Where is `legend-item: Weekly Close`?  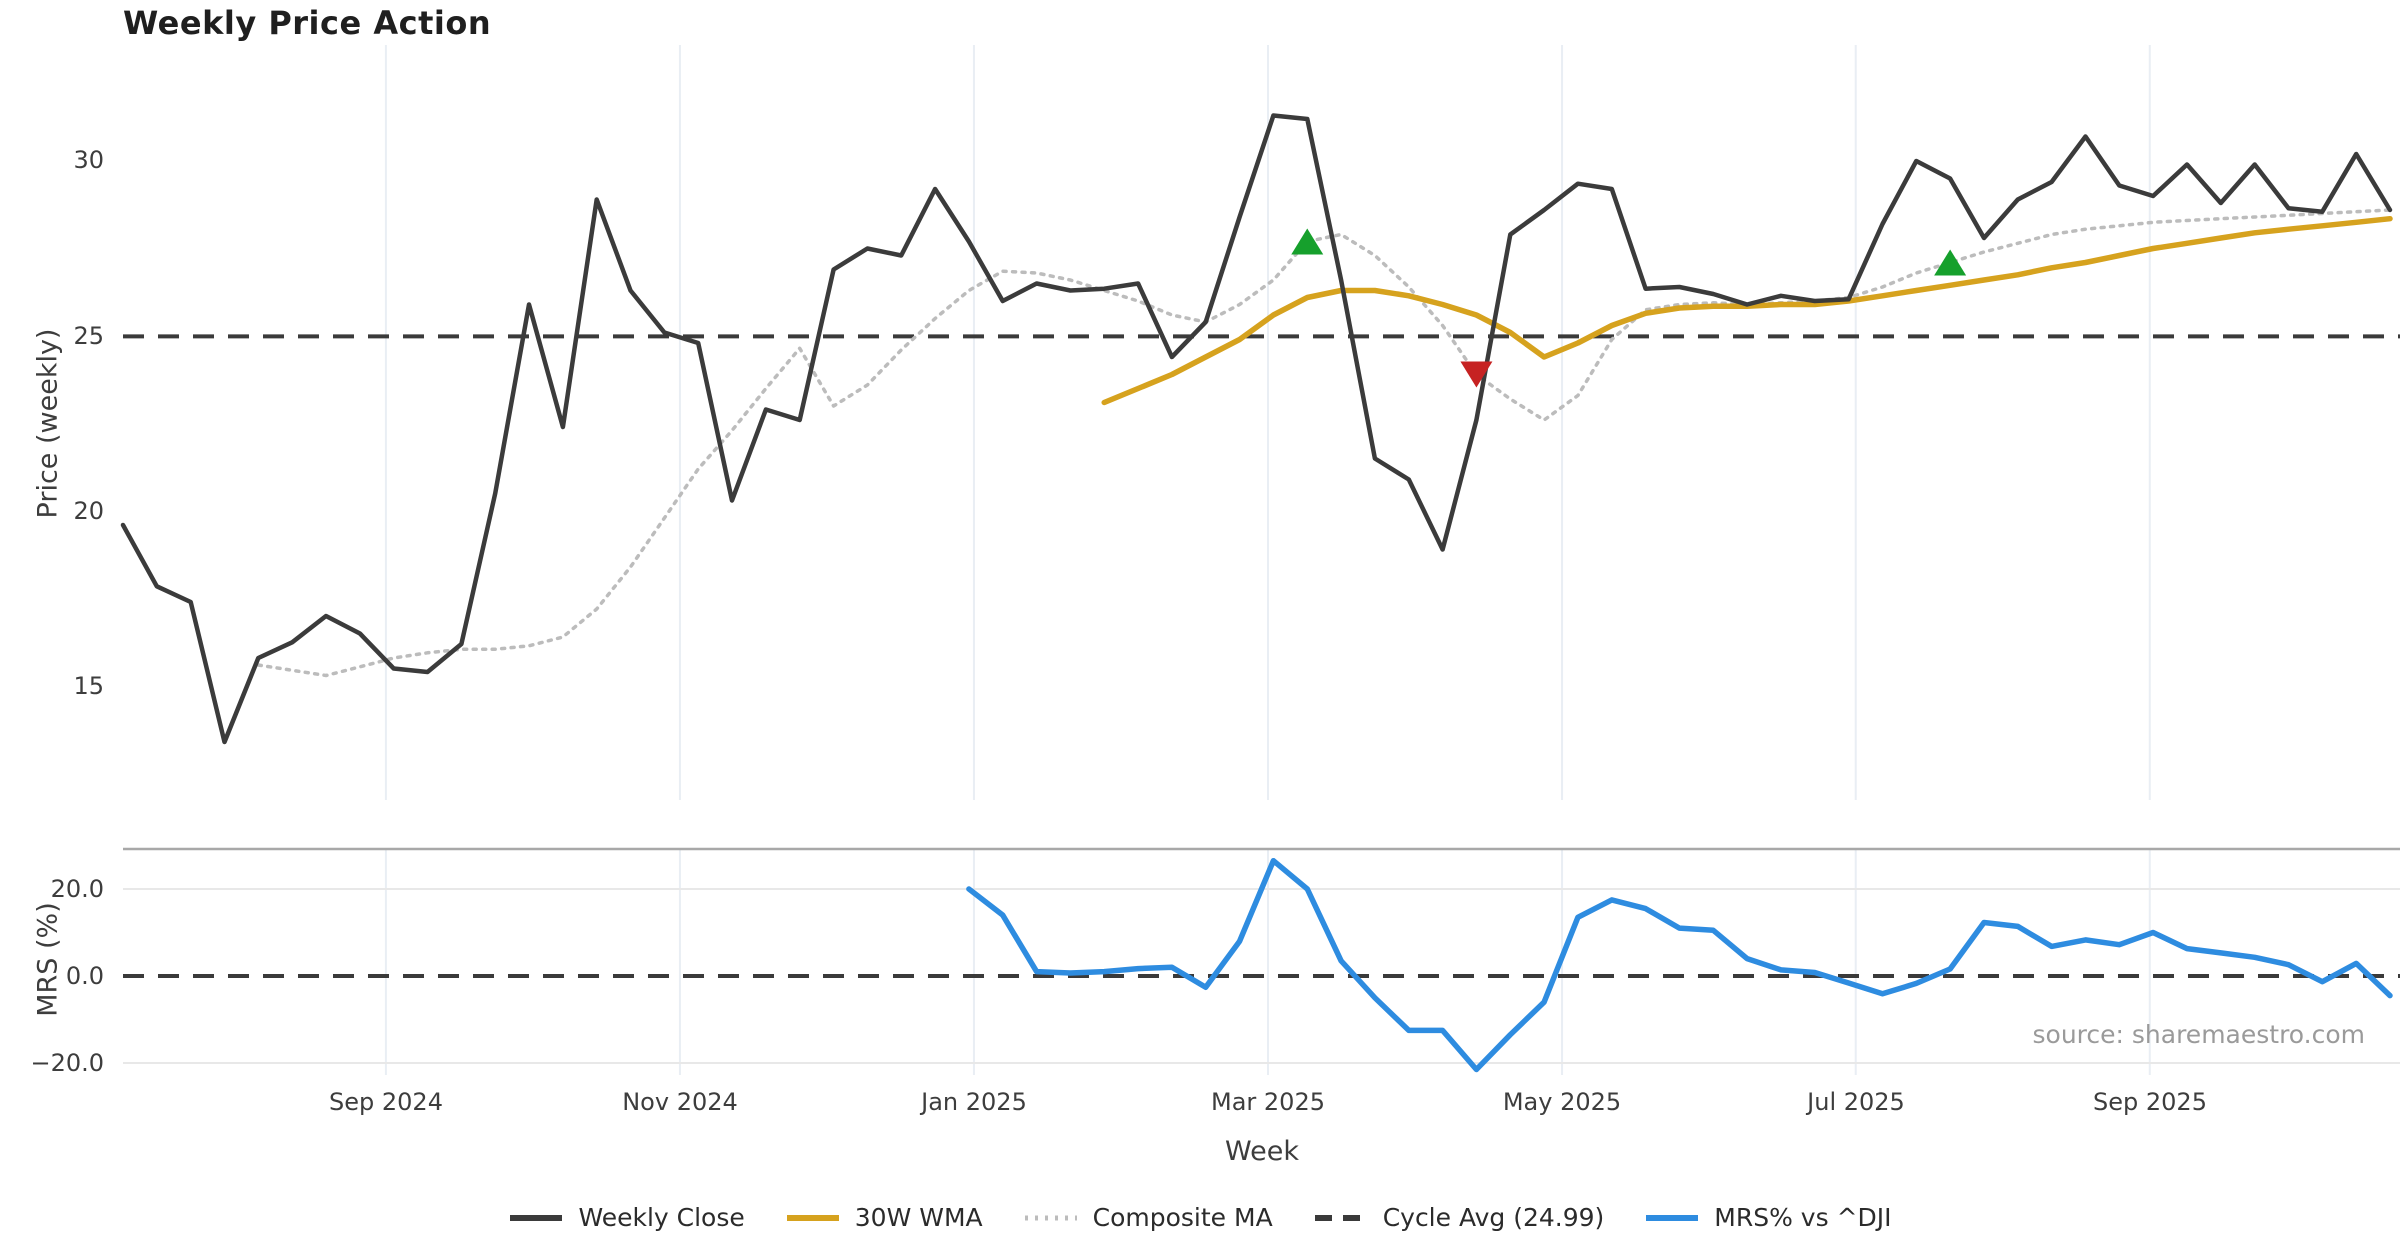 legend-item: Weekly Close is located at coordinates (626, 1217).